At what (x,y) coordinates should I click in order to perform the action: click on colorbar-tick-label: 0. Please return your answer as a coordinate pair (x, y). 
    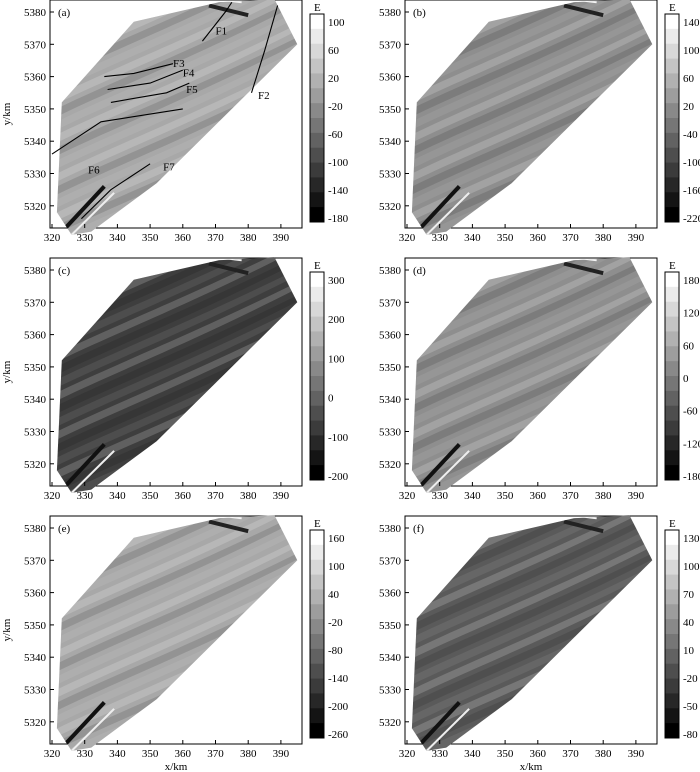
    Looking at the image, I should click on (686, 379).